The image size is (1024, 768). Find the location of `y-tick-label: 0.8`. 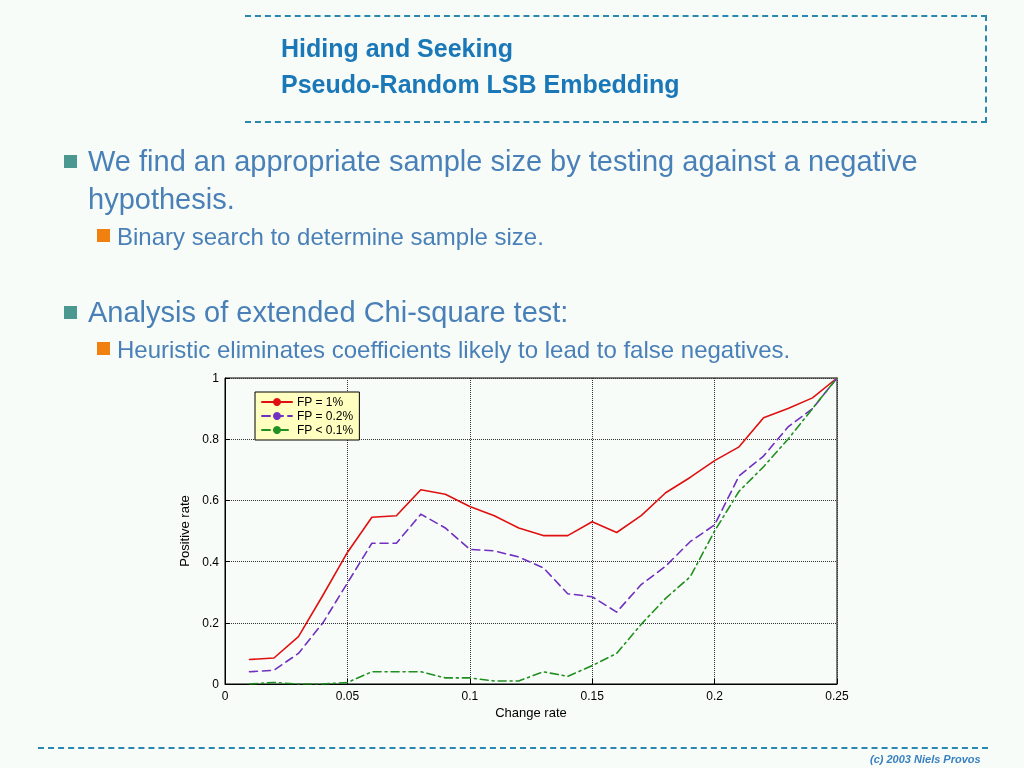

y-tick-label: 0.8 is located at coordinates (211, 439).